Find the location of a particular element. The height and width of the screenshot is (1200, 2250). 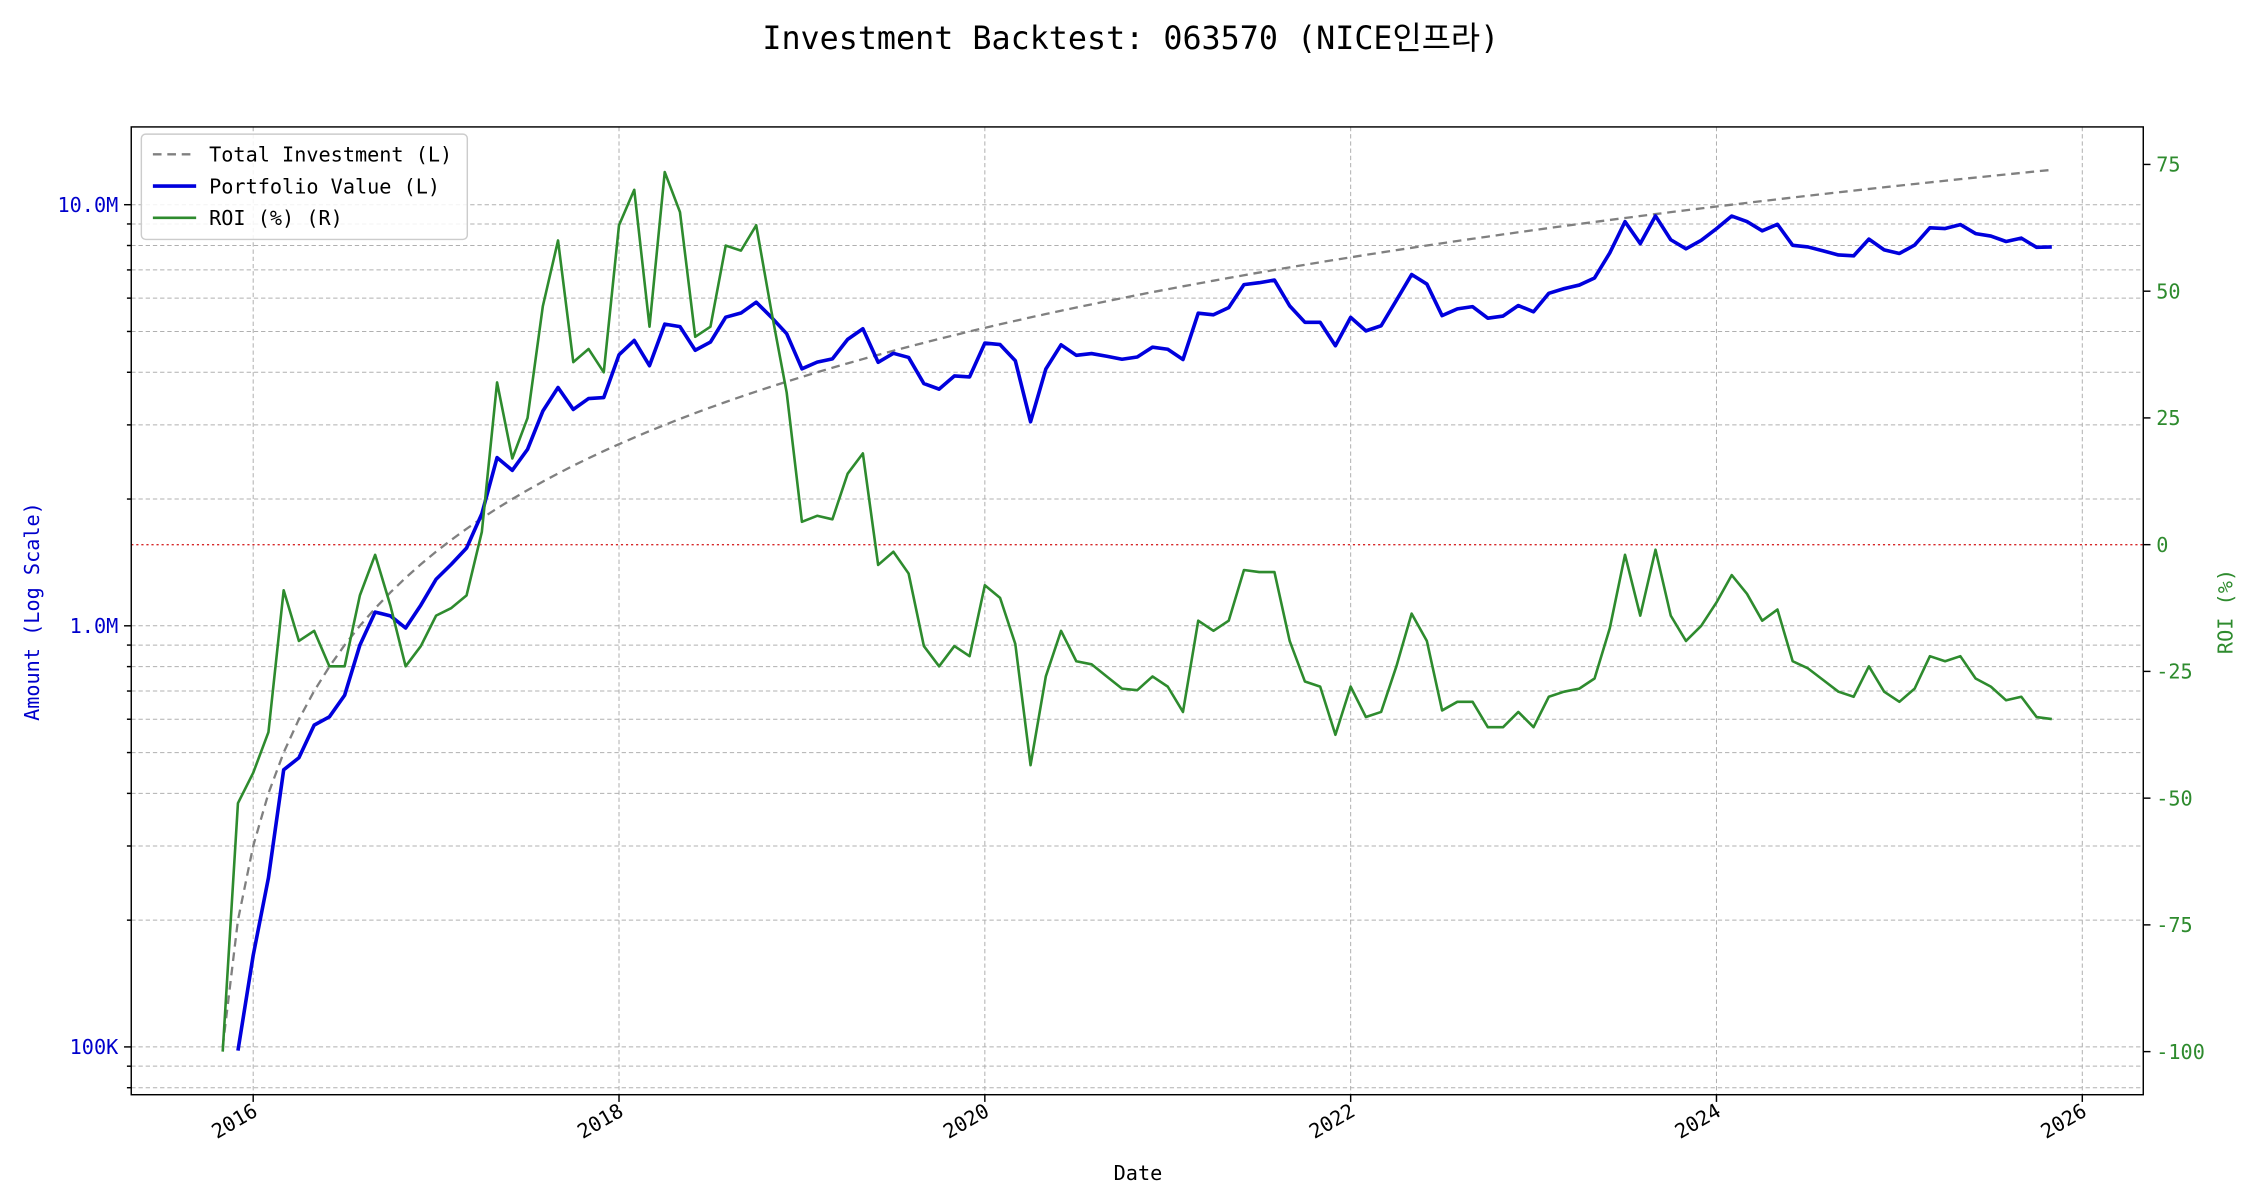

x-axis-label: Date is located at coordinates (1138, 1173).